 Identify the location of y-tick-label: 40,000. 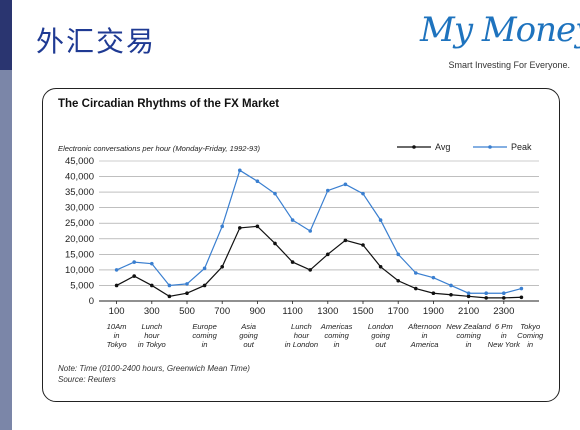
(79, 177).